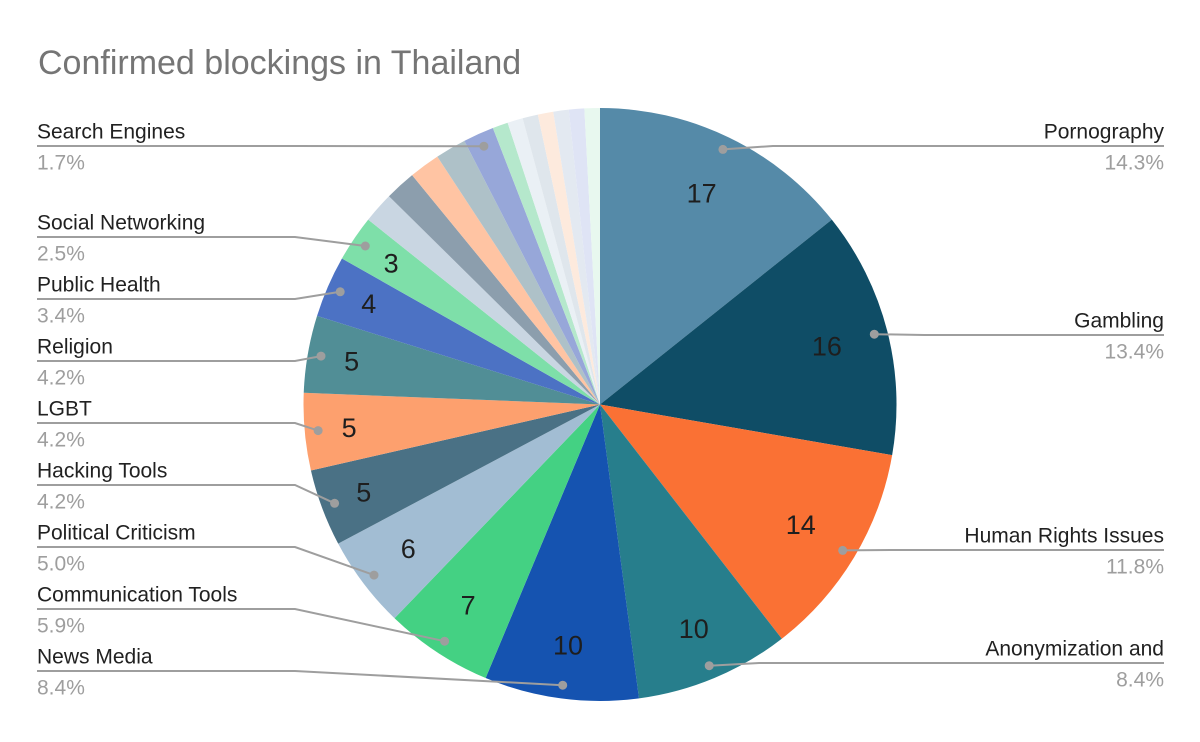 The image size is (1200, 742). What do you see at coordinates (61, 316) in the screenshot?
I see `callout-percent-public-health: 3.4%` at bounding box center [61, 316].